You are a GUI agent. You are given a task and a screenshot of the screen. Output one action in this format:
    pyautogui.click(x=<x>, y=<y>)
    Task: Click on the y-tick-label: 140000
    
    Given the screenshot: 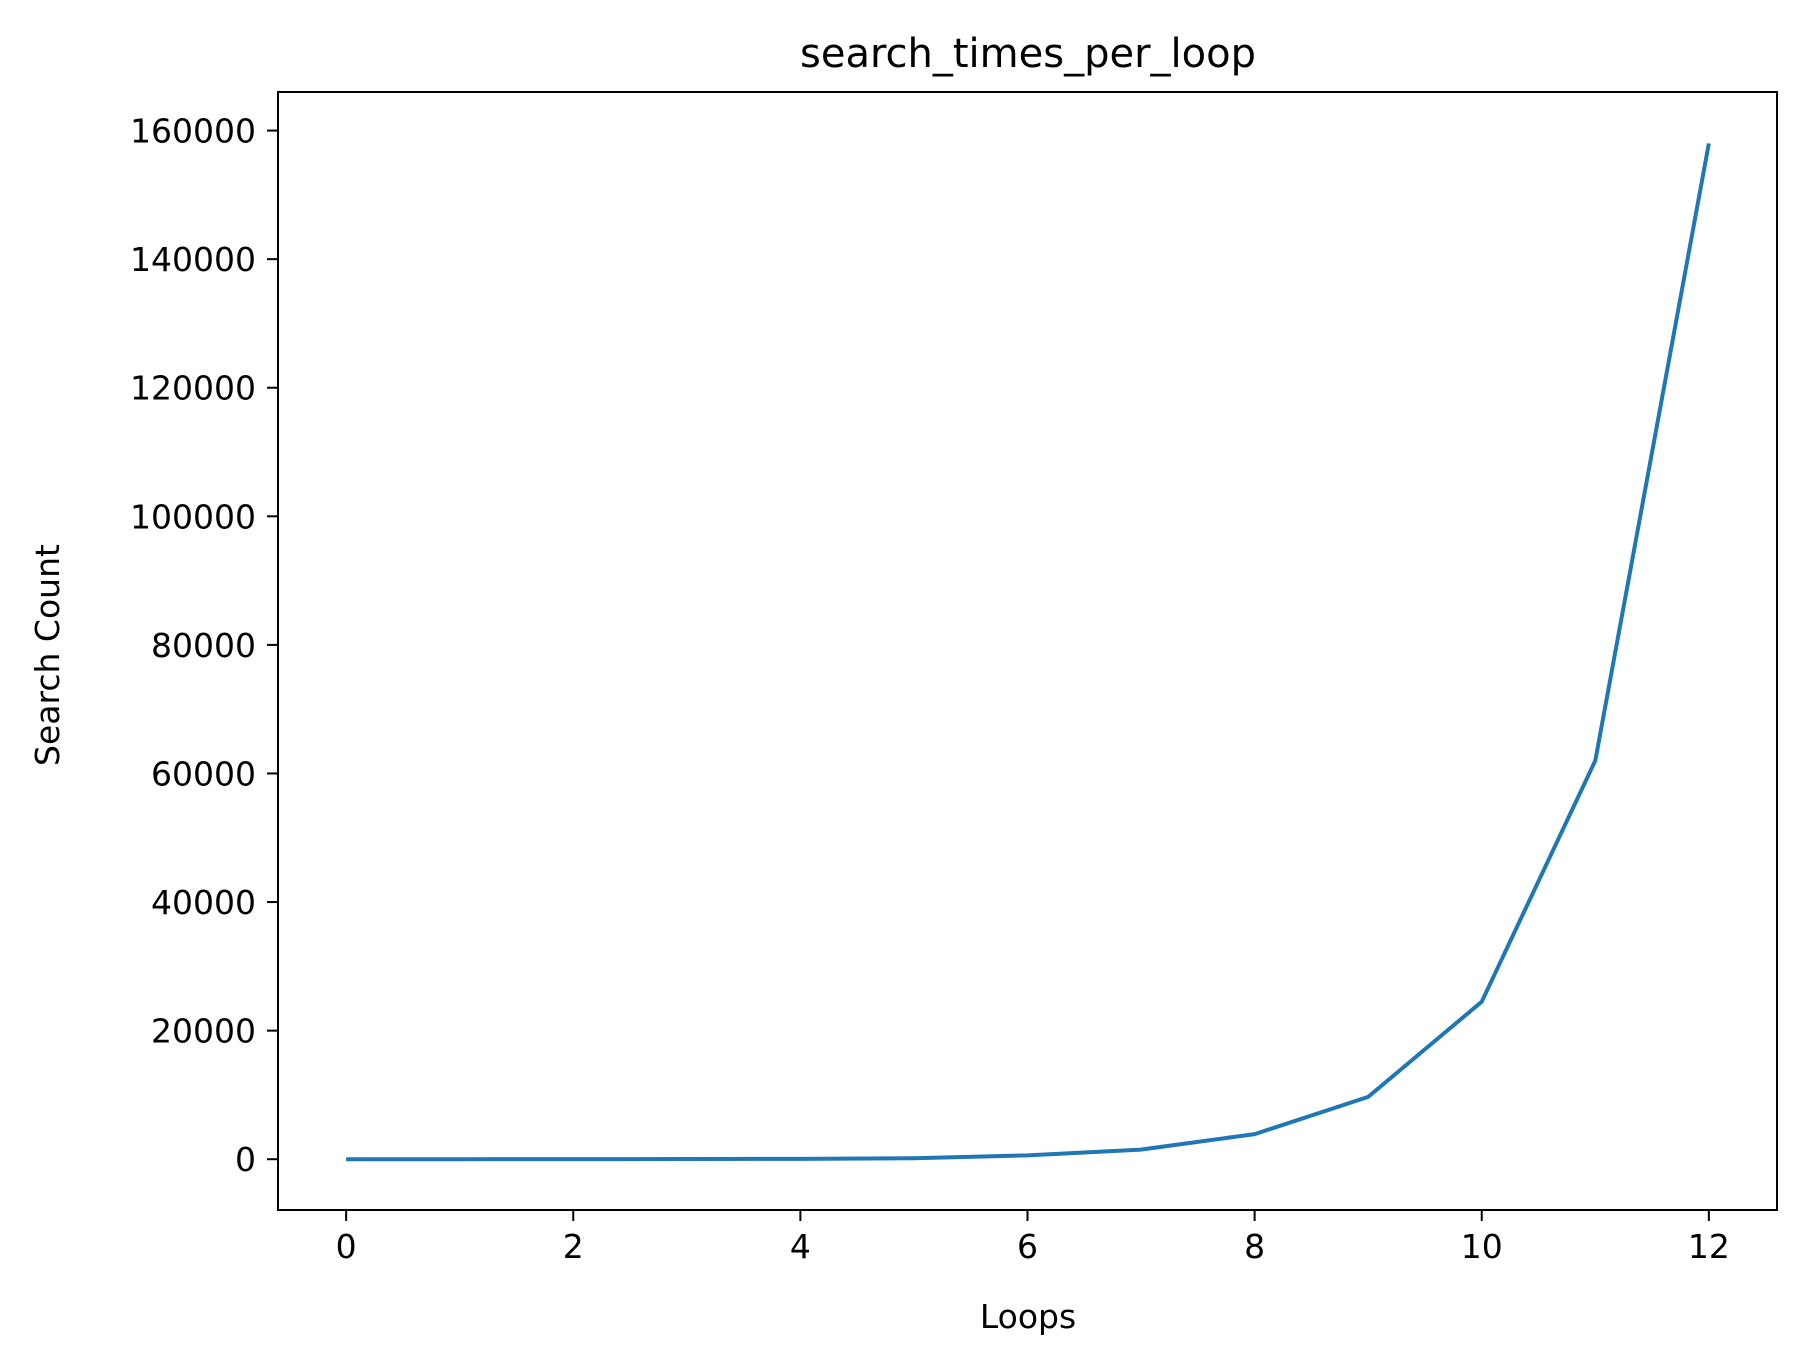 What is the action you would take?
    pyautogui.click(x=193, y=259)
    